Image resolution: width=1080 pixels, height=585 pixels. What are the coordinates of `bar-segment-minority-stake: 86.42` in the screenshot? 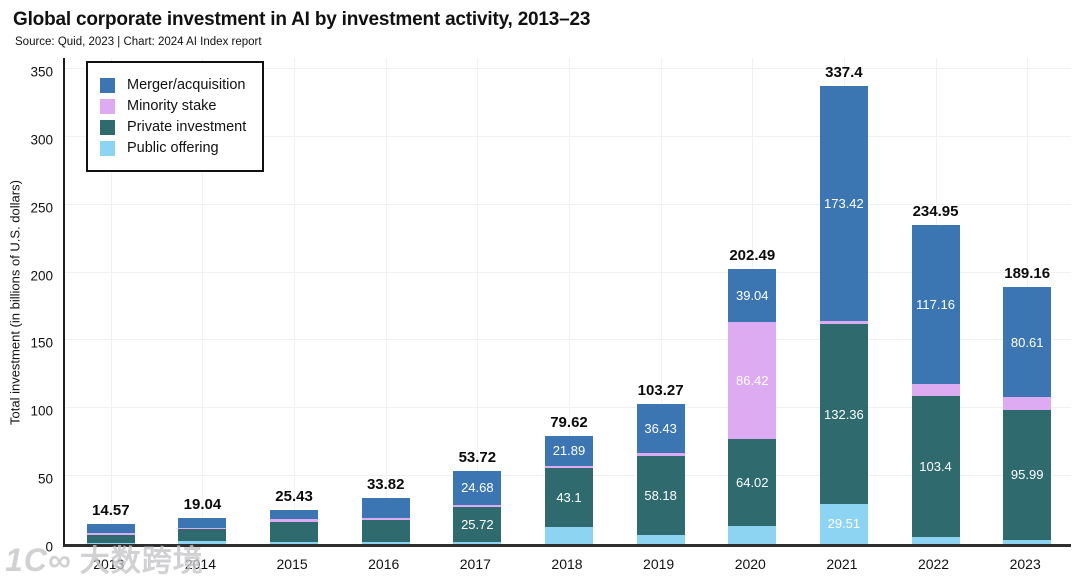 It's located at (752, 381).